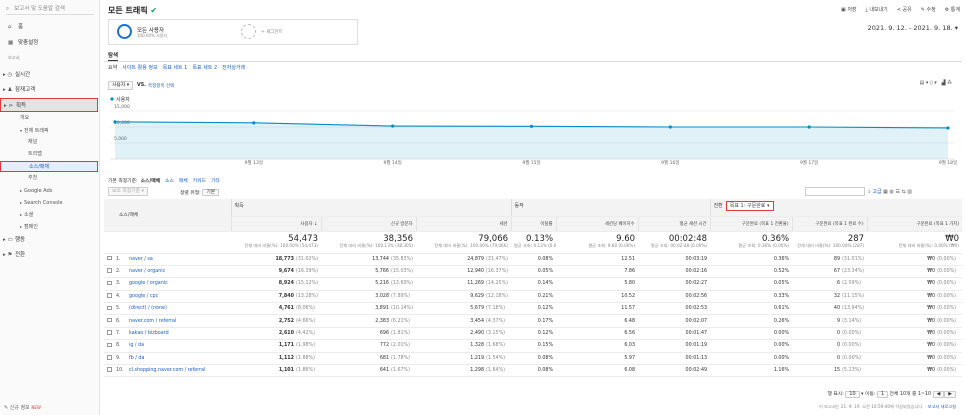 This screenshot has width=966, height=415. Describe the element at coordinates (49, 202) in the screenshot. I see `nav-item: ▸ Search Console` at that location.